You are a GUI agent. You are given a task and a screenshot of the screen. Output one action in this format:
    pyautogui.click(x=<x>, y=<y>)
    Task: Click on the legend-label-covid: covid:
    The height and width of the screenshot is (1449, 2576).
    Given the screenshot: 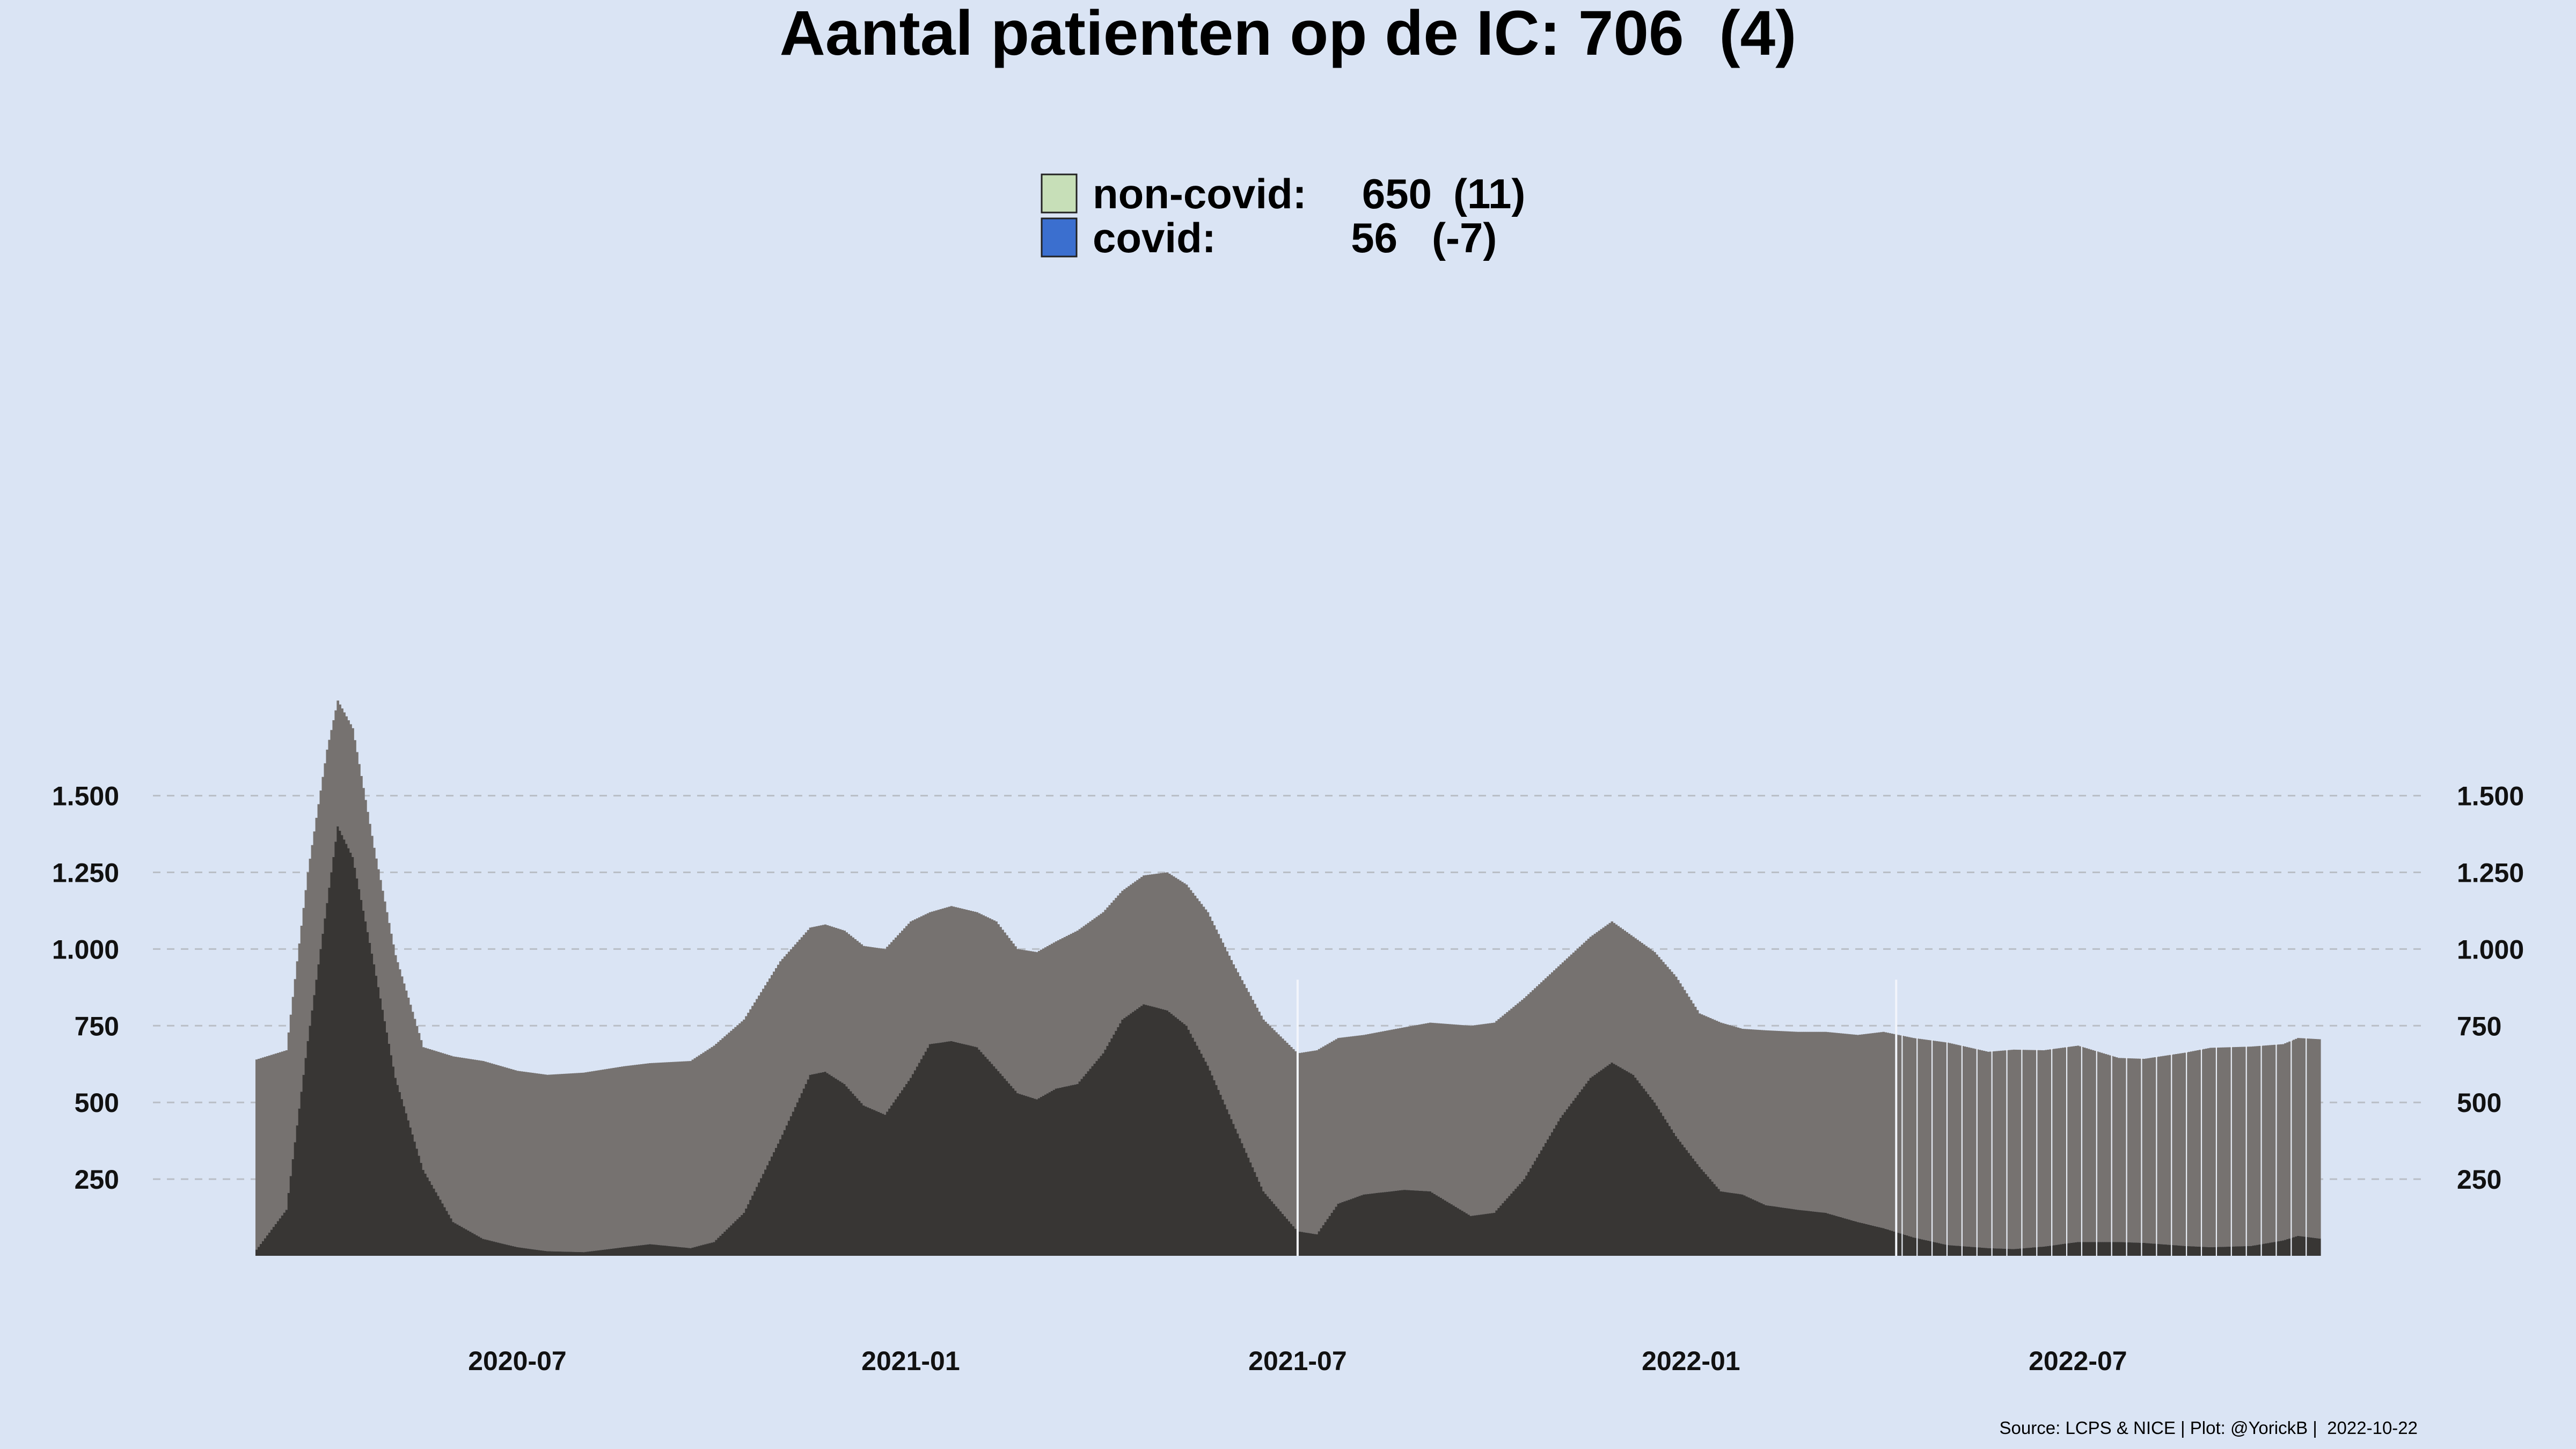 What is the action you would take?
    pyautogui.click(x=1154, y=237)
    